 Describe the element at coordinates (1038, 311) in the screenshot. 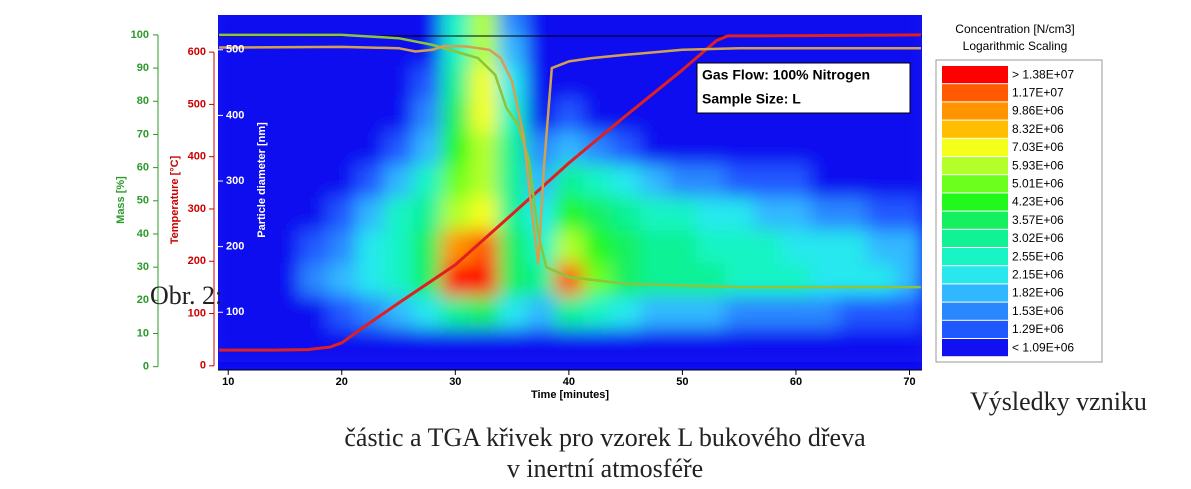

I see `legend-label: 1.53E+06` at that location.